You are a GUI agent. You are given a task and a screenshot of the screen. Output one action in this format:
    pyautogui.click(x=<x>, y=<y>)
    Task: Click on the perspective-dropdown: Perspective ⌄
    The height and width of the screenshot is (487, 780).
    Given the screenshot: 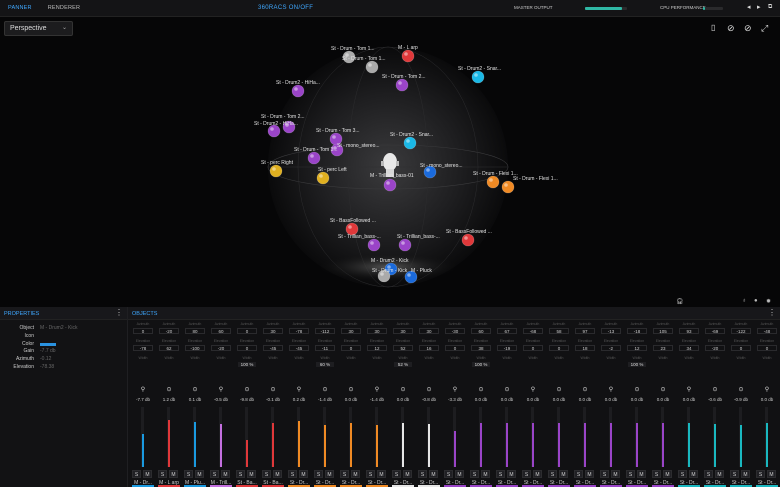 What is the action you would take?
    pyautogui.click(x=38, y=28)
    